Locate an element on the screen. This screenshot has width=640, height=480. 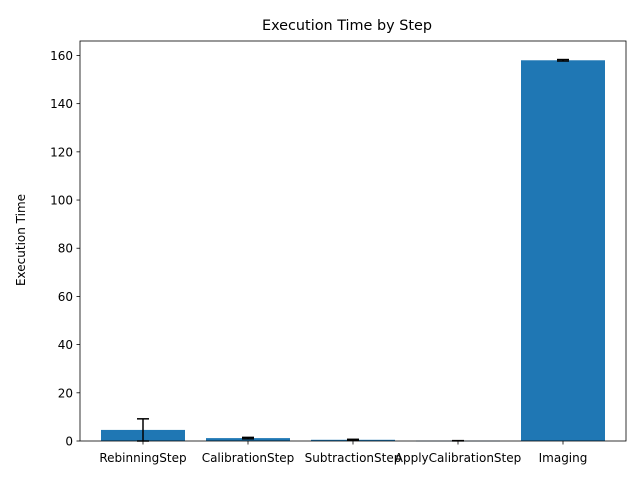
y-tick-label-120: 120 is located at coordinates (61, 152).